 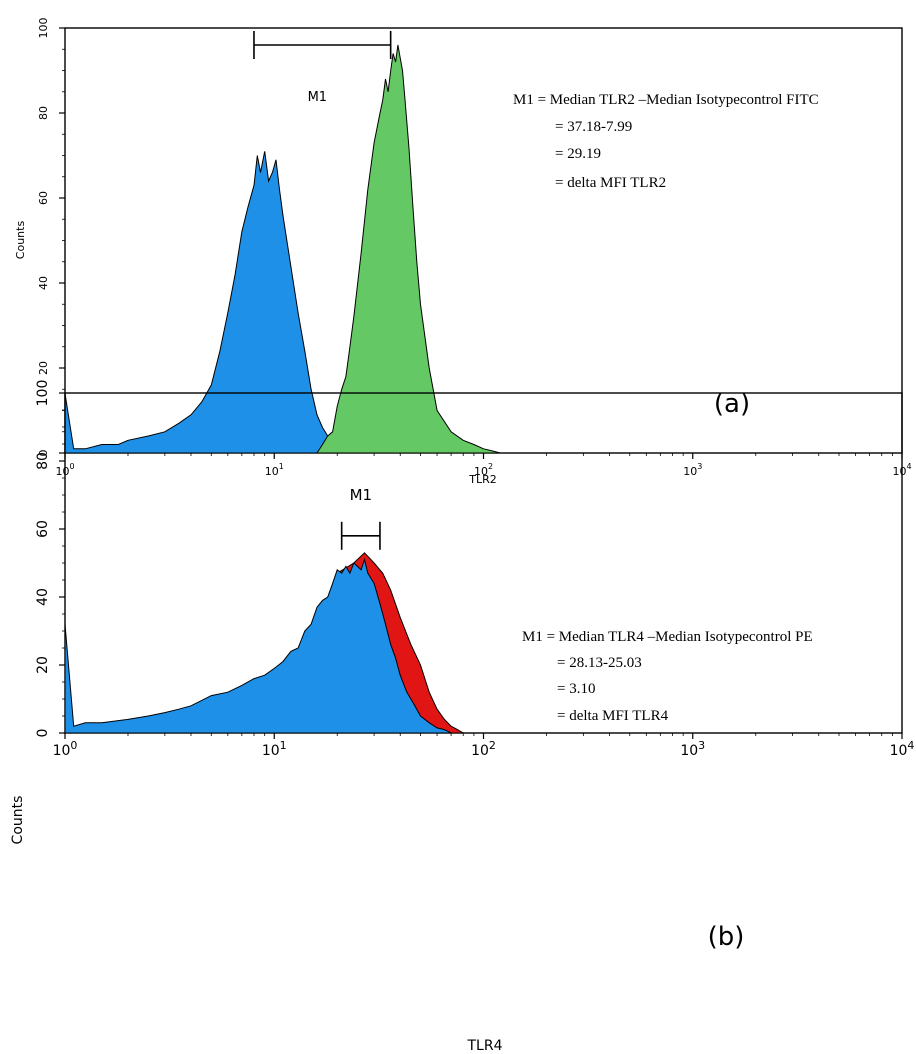 What do you see at coordinates (613, 716) in the screenshot?
I see `annotation-line: = delta MFI TLR4` at bounding box center [613, 716].